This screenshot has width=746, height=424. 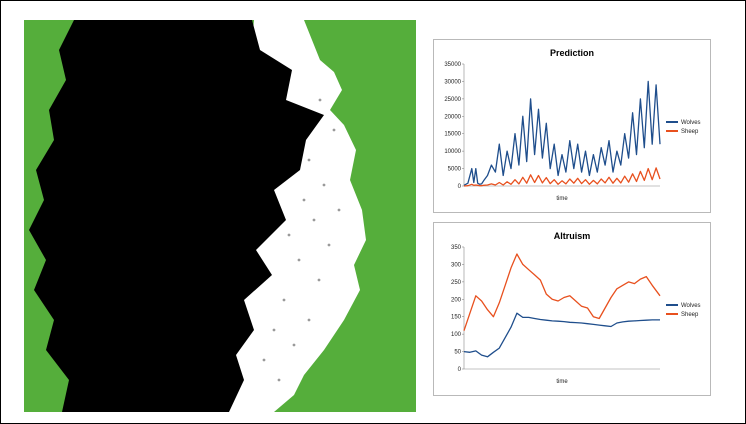 I want to click on y-tick-label: 20000, so click(x=452, y=117).